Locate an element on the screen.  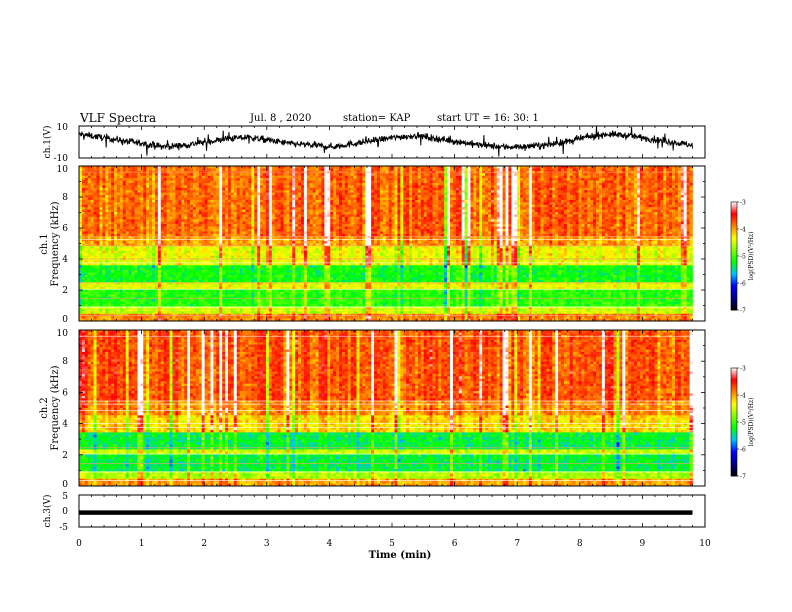
spec2-ytick-label: 10 is located at coordinates (63, 334).